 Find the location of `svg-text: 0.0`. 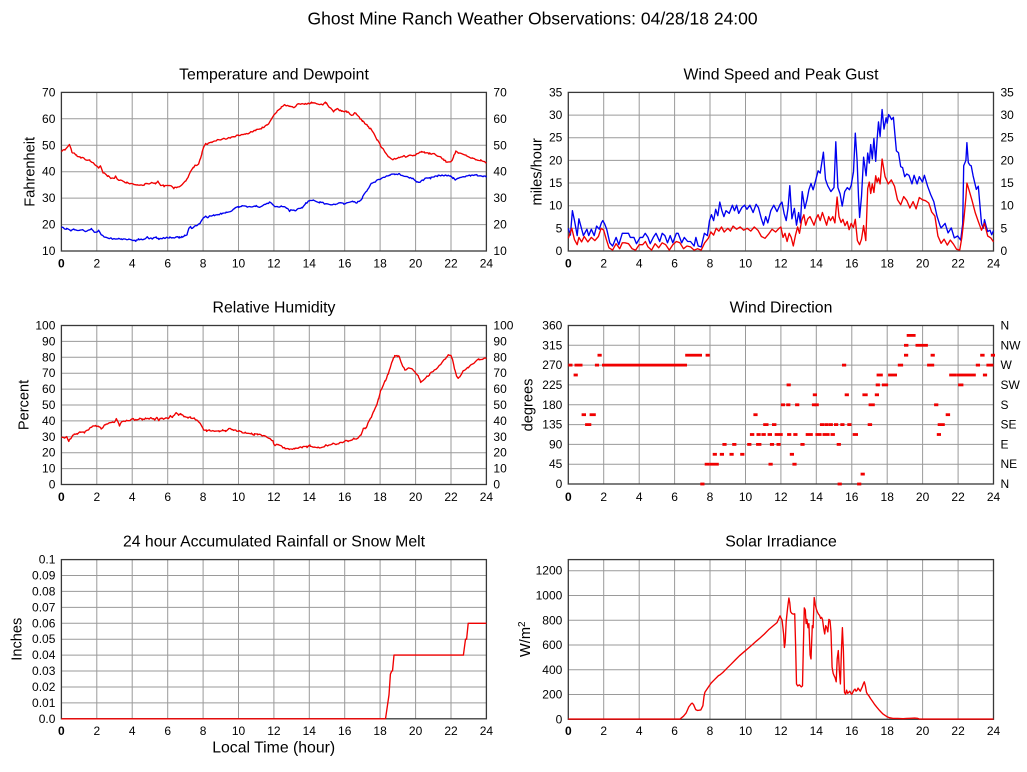

svg-text: 0.0 is located at coordinates (47, 719).